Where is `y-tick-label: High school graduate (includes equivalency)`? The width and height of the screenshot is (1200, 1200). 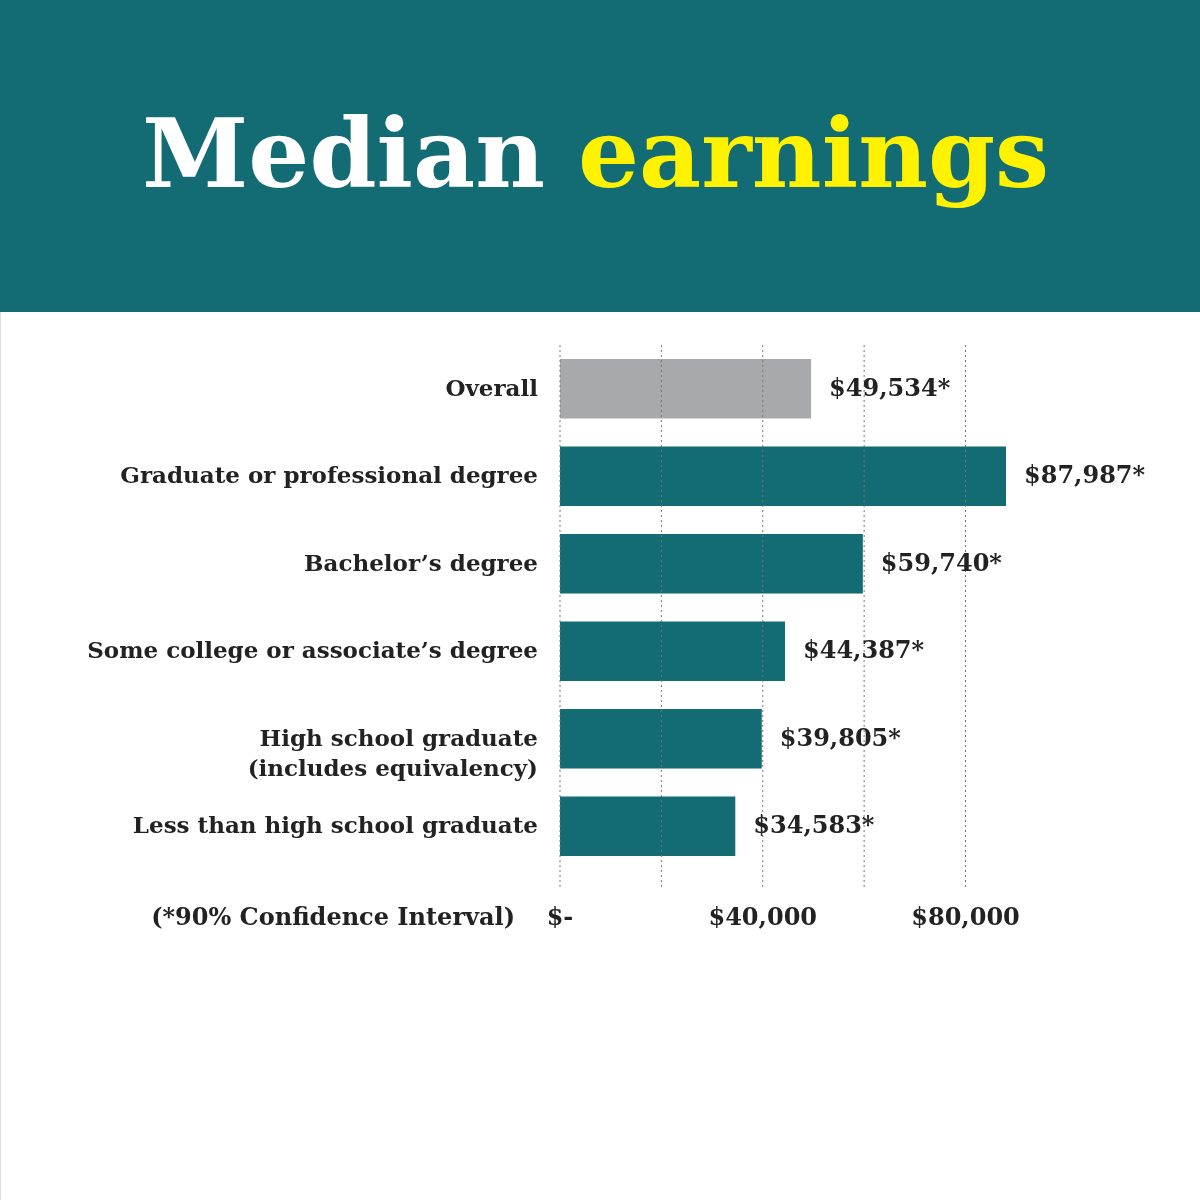 y-tick-label: High school graduate (includes equivalency) is located at coordinates (392, 752).